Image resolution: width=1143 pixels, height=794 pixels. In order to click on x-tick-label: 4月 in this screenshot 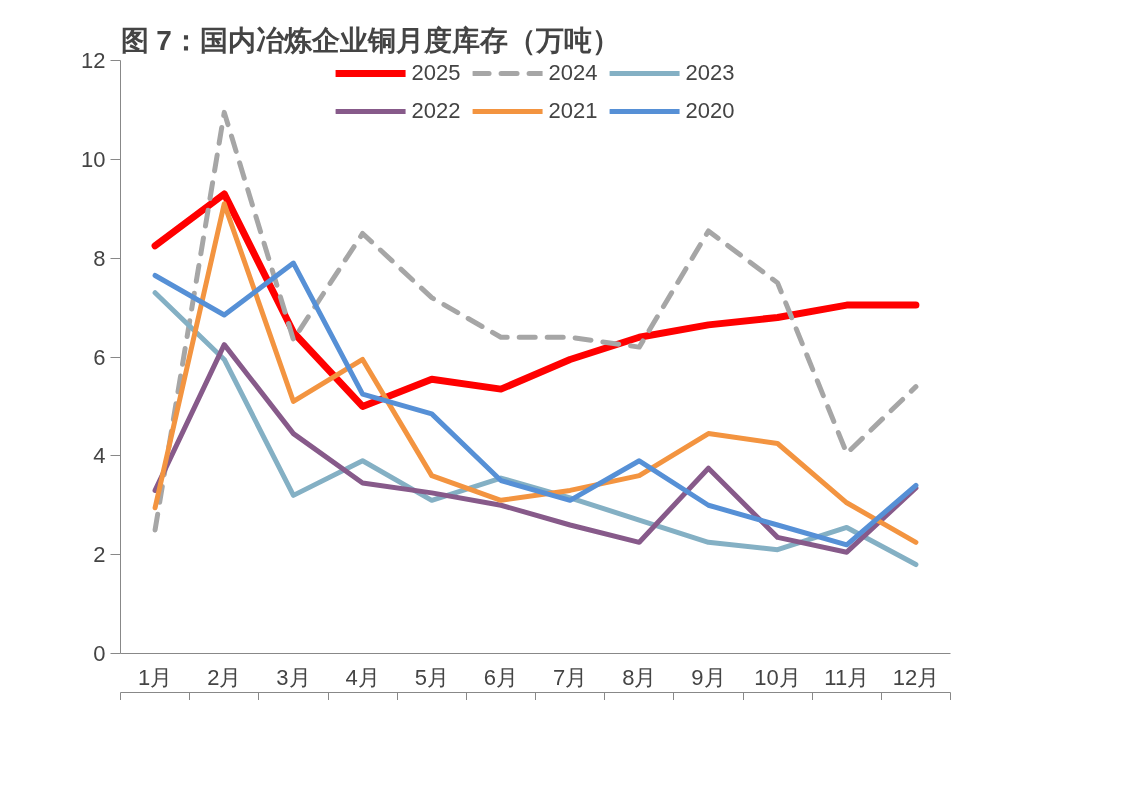, I will do `click(362, 677)`.